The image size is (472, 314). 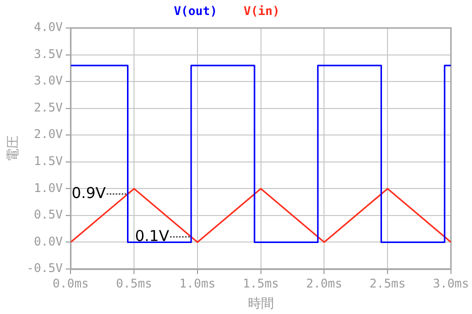 What do you see at coordinates (48, 241) in the screenshot?
I see `y-tick-label: 0.0V` at bounding box center [48, 241].